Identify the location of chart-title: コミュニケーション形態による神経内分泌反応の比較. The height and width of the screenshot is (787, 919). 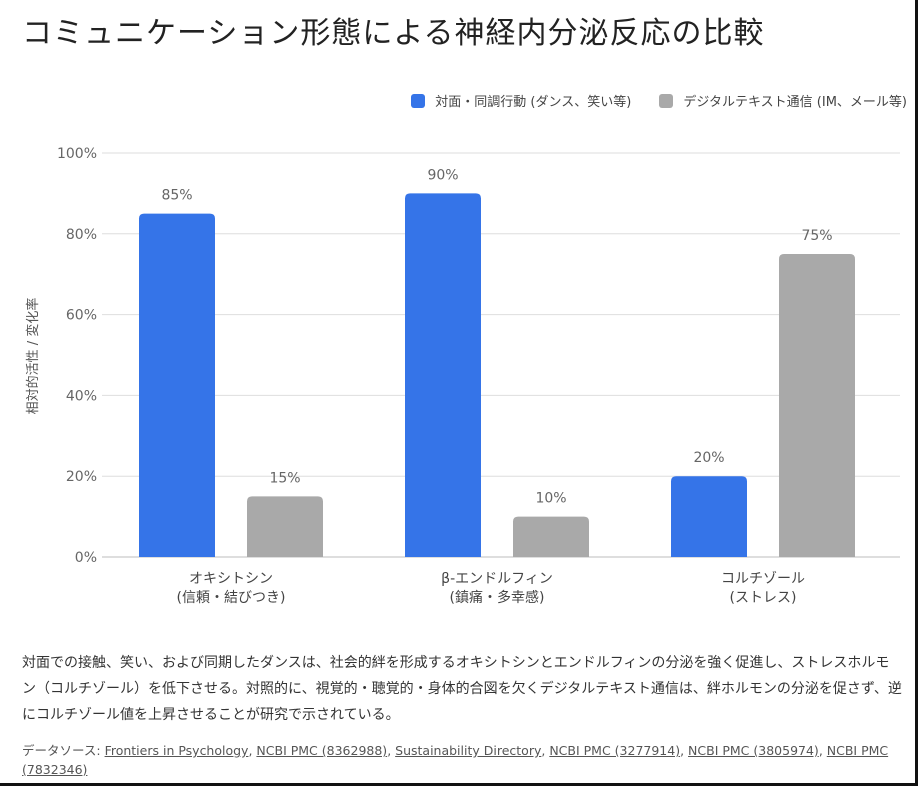
(393, 33).